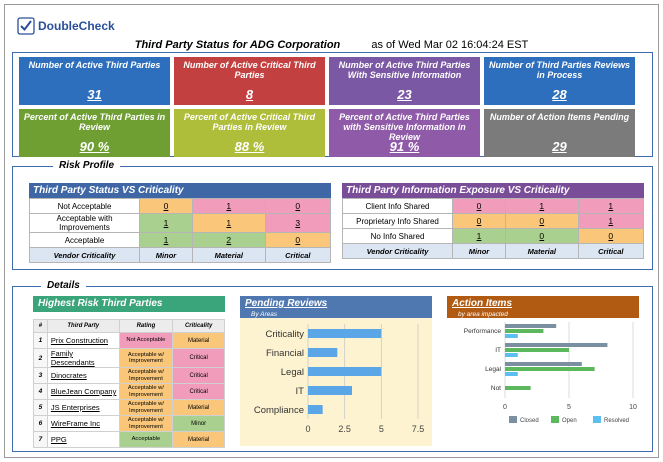  I want to click on kpi-value-link: 31, so click(94, 94).